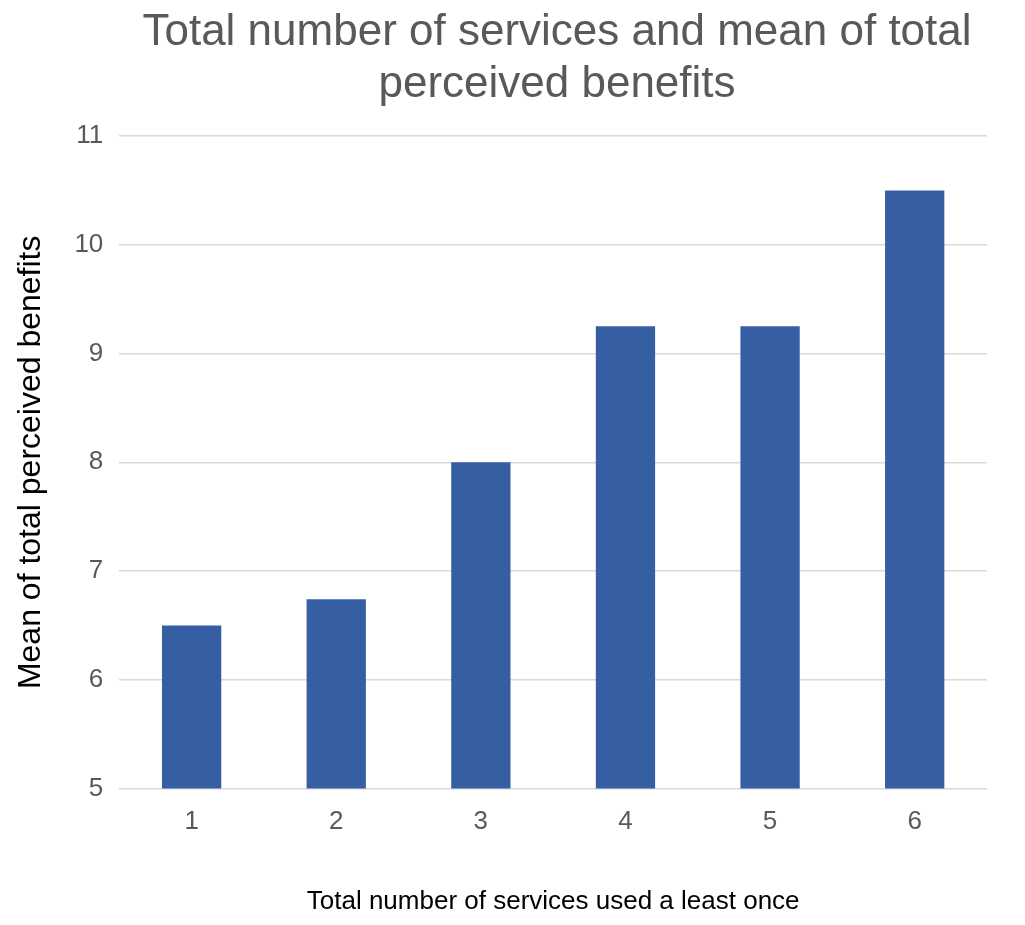  I want to click on y-axis-title: Mean of total perceived benefits, so click(29, 462).